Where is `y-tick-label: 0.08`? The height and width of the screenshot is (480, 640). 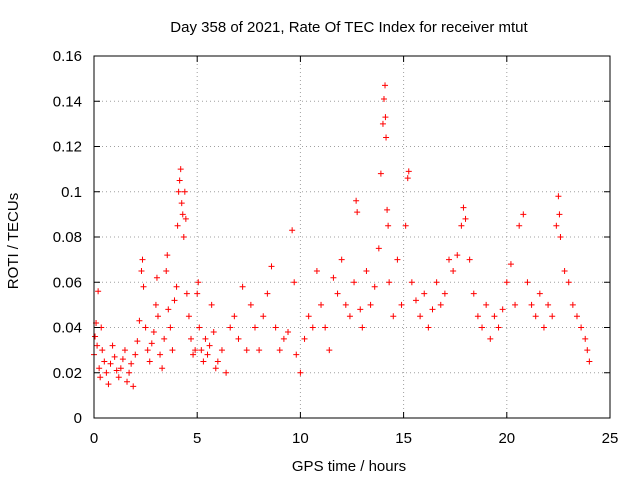 y-tick-label: 0.08 is located at coordinates (67, 237).